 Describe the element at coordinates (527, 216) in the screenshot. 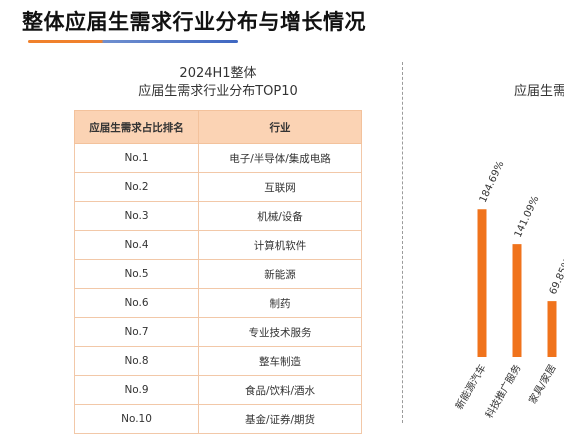

I see `data-label: 141.09%` at that location.